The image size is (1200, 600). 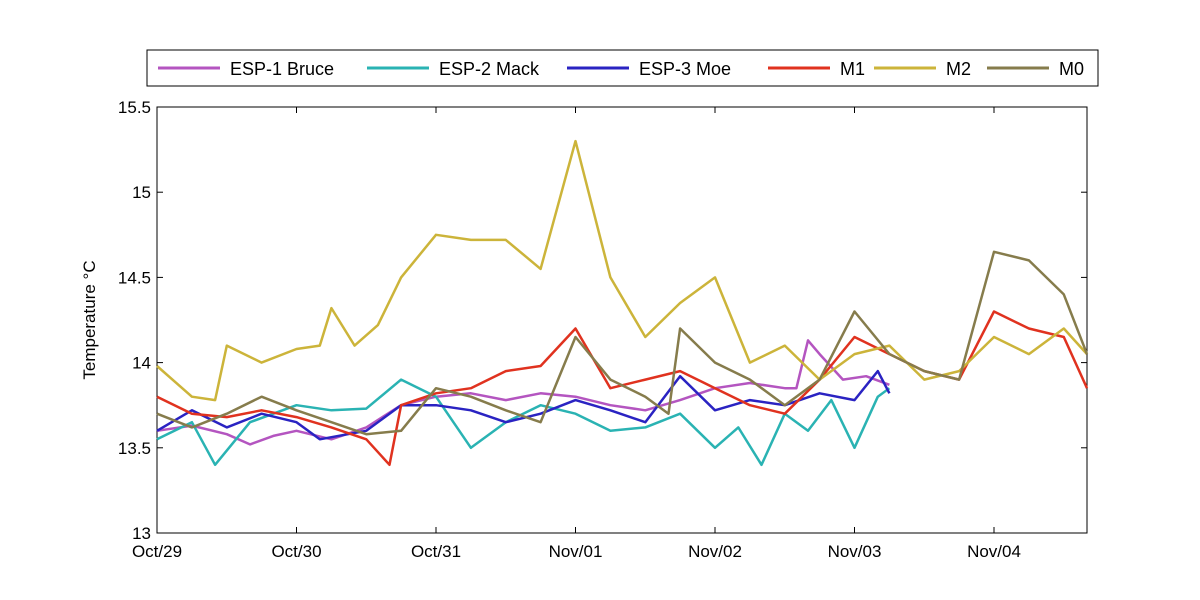 What do you see at coordinates (89, 319) in the screenshot?
I see `y-axis-label: Temperature °C` at bounding box center [89, 319].